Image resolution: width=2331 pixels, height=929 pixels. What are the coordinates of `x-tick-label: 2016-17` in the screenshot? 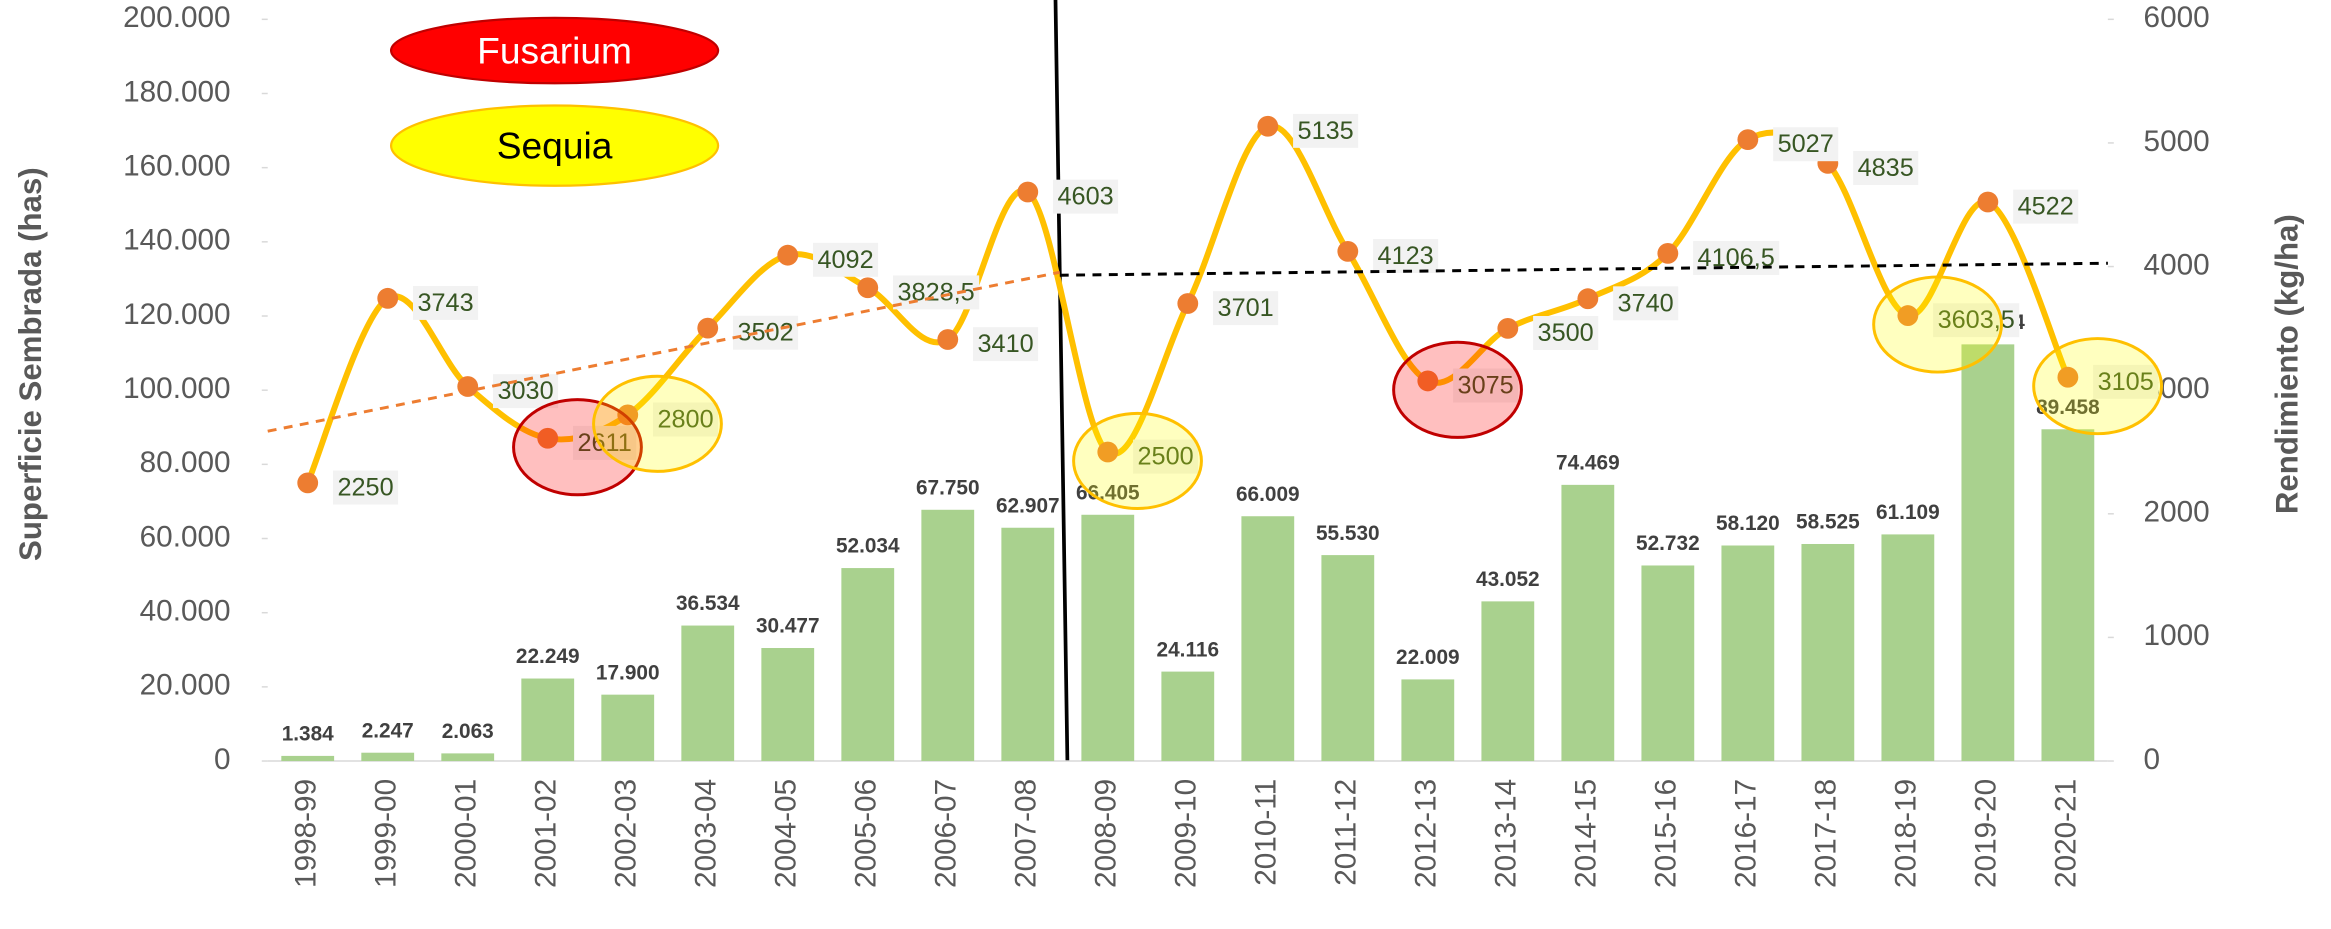 It's located at (1746, 833).